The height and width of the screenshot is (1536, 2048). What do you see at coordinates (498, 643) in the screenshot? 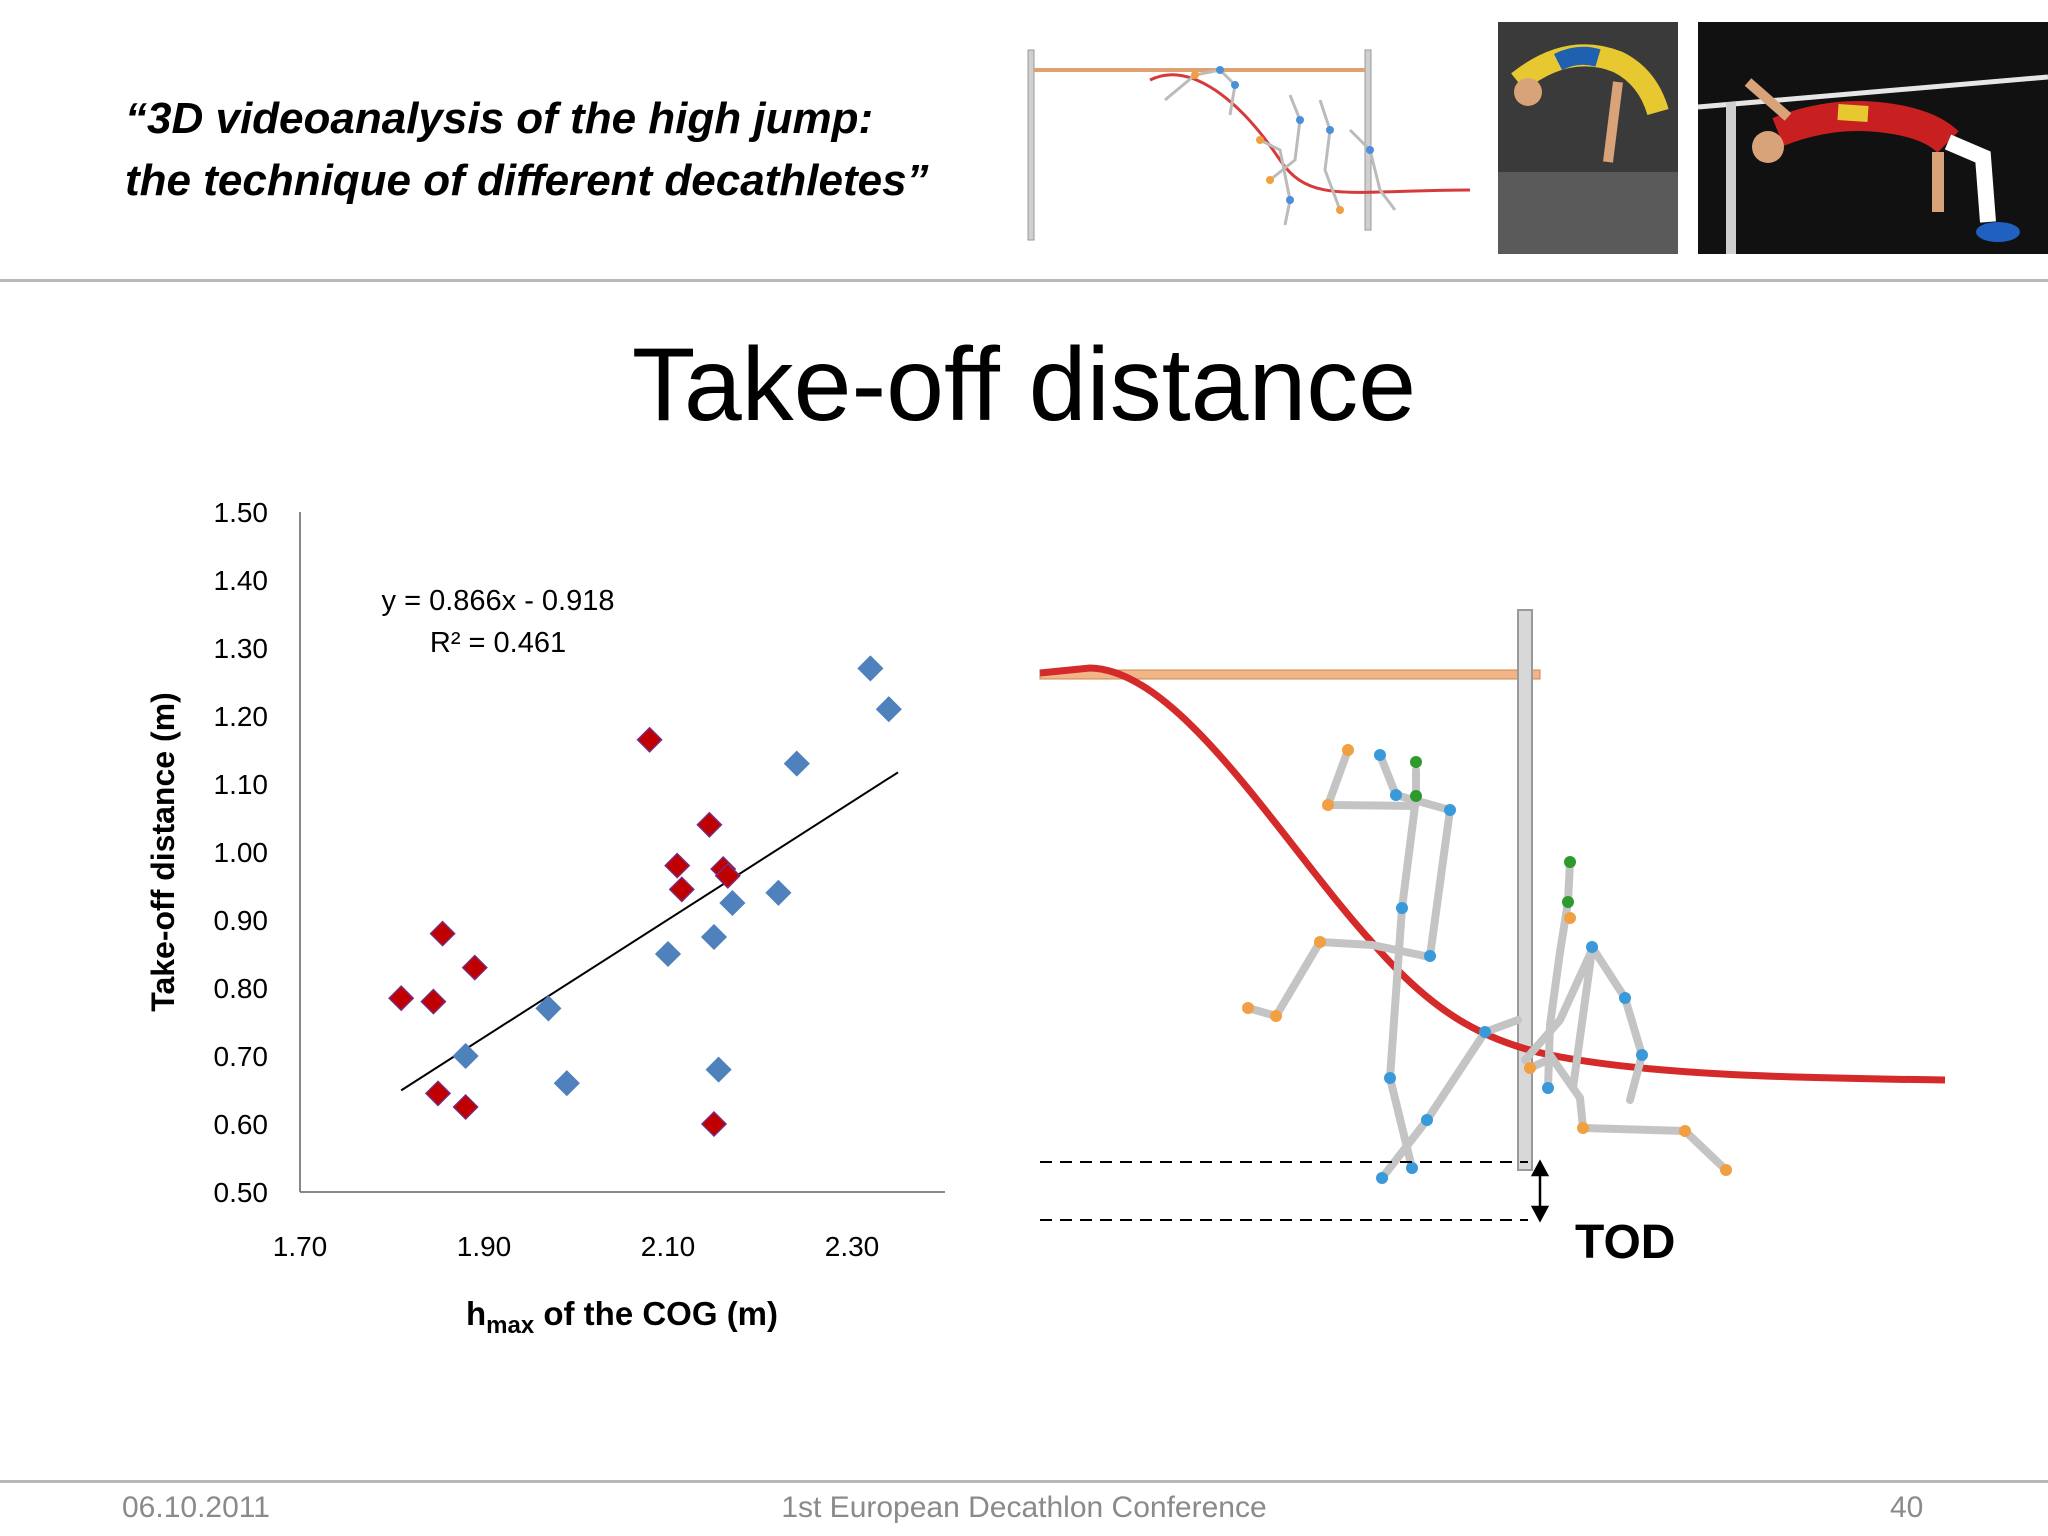
I see `r-squared-label: R² = 0.461` at bounding box center [498, 643].